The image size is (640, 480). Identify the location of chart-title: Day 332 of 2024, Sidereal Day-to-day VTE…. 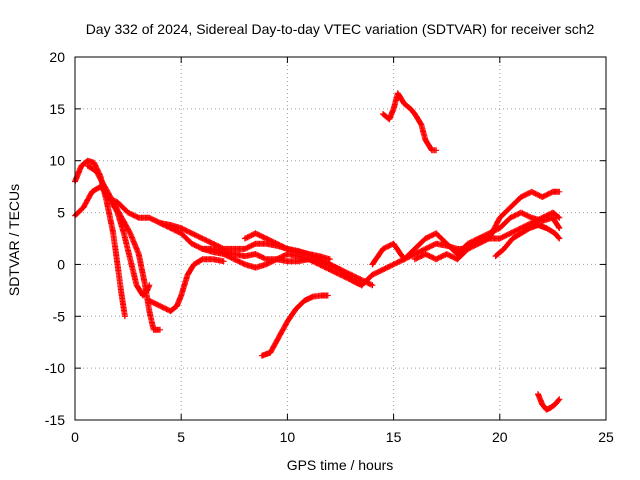
(340, 29).